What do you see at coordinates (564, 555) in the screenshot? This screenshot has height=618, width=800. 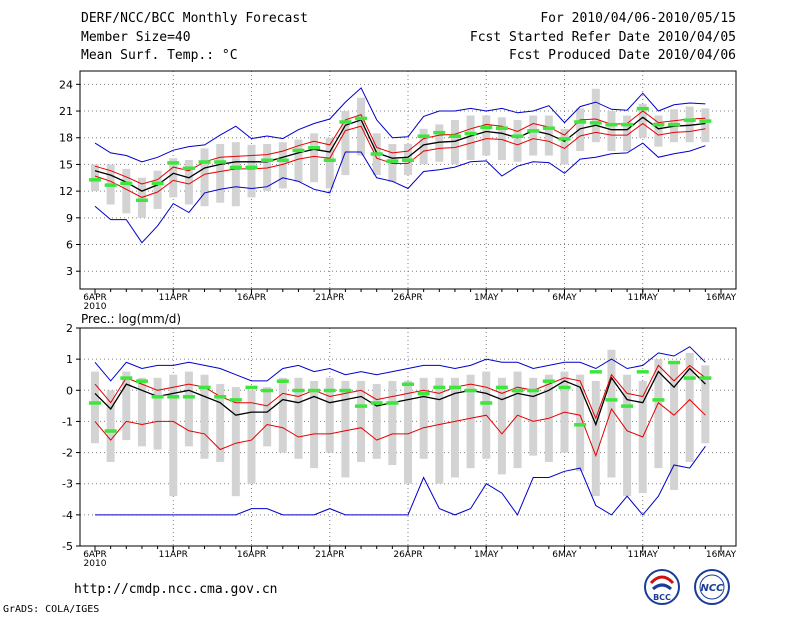 I see `precipitation-xtick-label: 6MAY` at bounding box center [564, 555].